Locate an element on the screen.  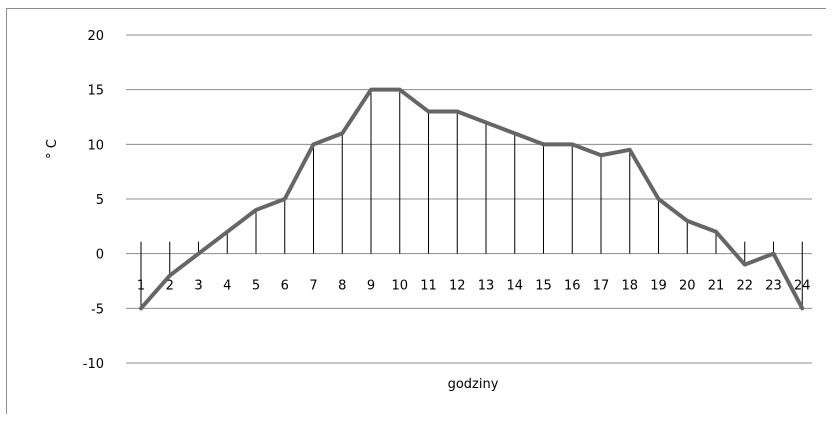
x-tick-label: 20 is located at coordinates (687, 286).